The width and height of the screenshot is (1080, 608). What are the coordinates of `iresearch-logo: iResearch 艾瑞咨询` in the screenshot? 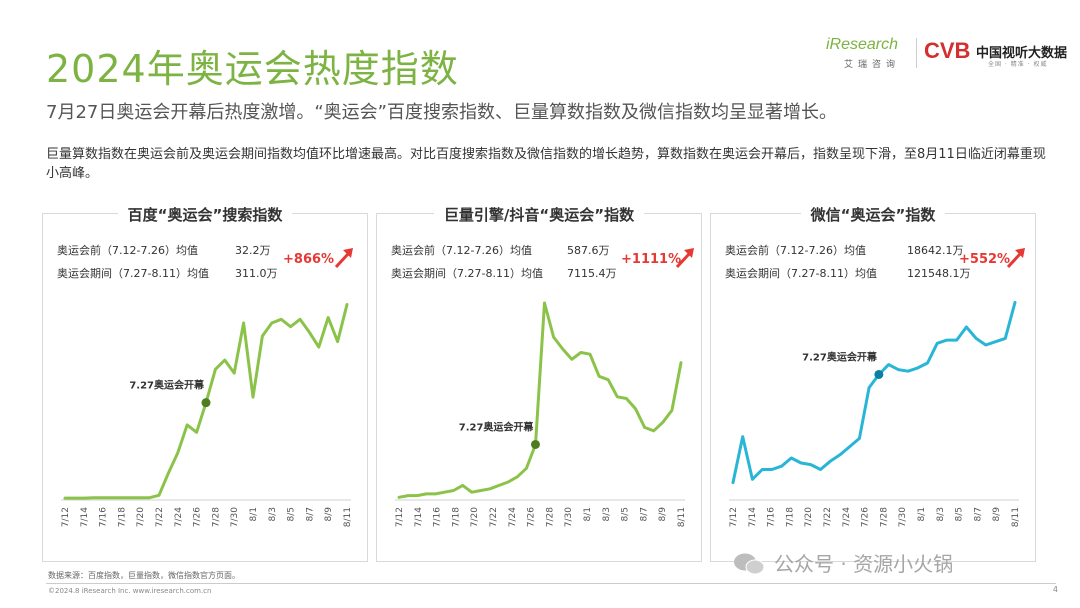 It's located at (868, 52).